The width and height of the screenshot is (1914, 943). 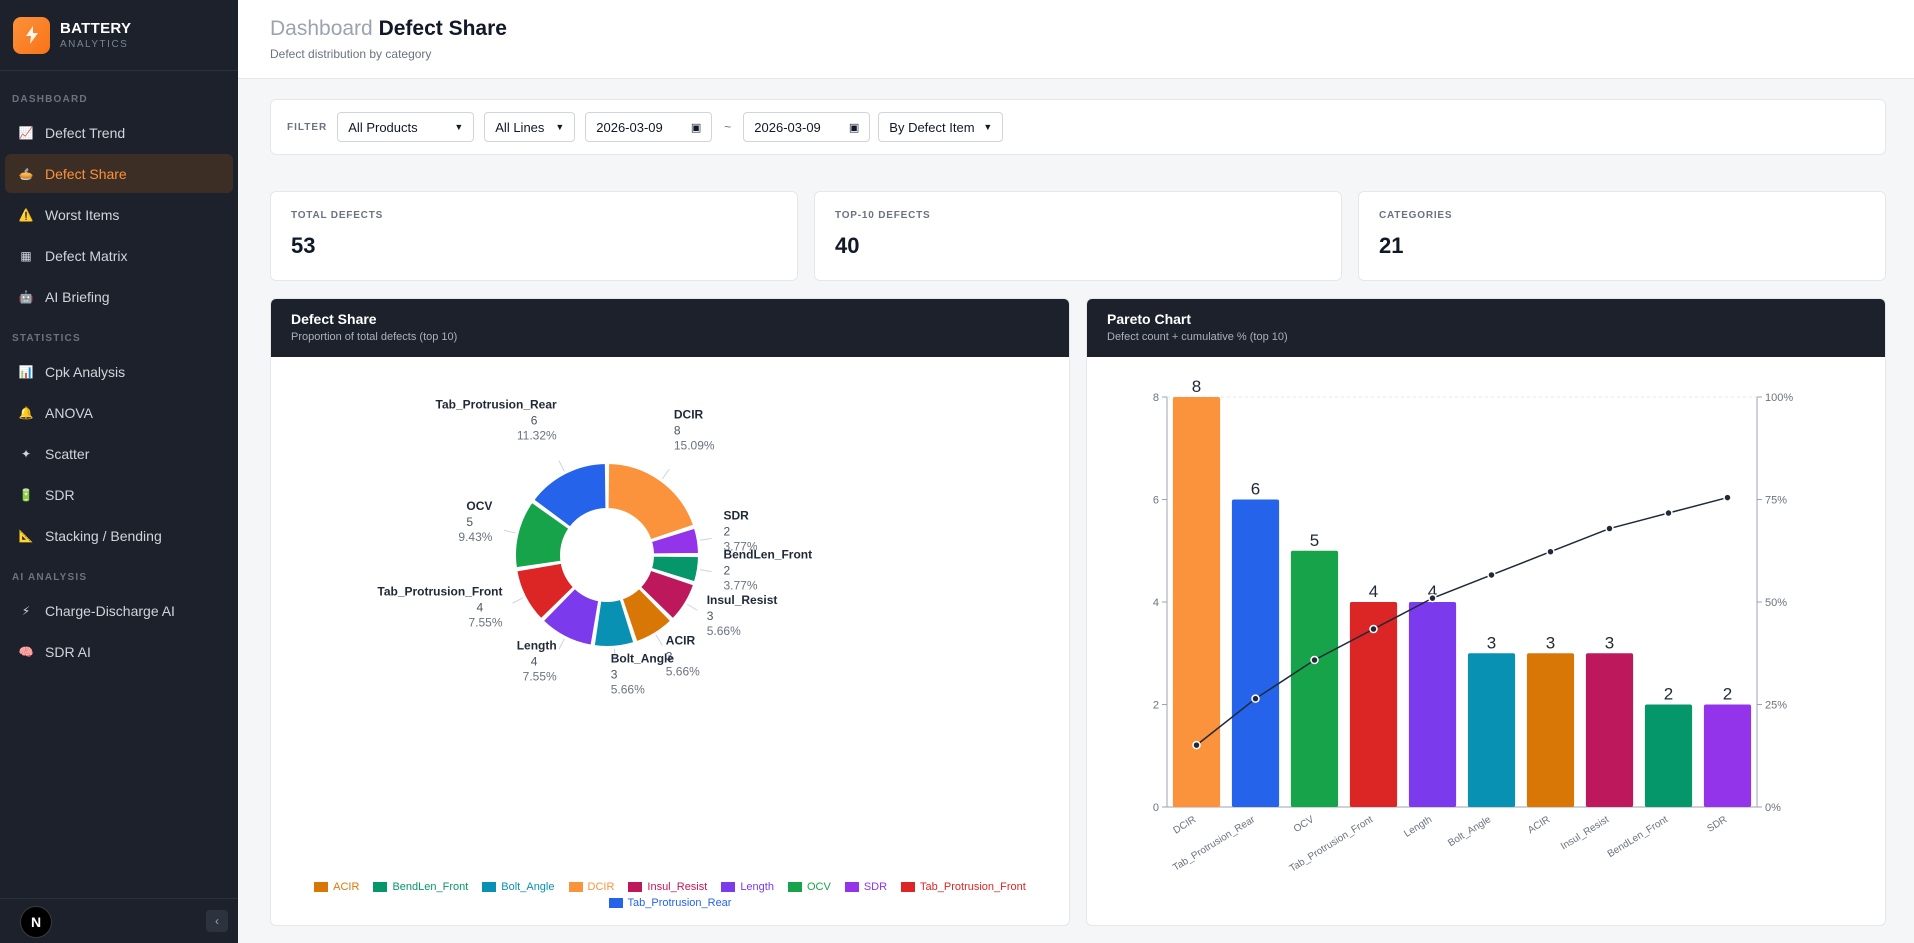 I want to click on legend-item: SDR, so click(x=866, y=887).